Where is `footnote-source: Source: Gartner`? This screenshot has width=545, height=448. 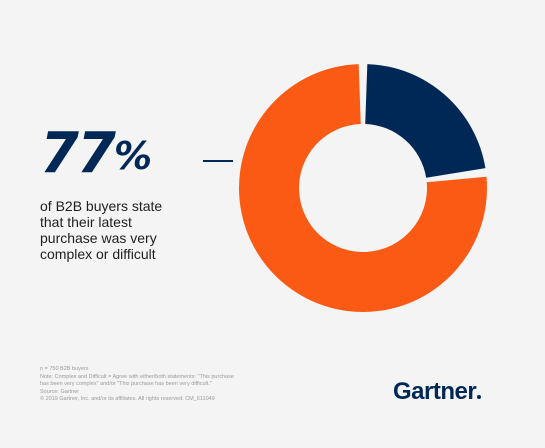 footnote-source: Source: Gartner is located at coordinates (60, 391).